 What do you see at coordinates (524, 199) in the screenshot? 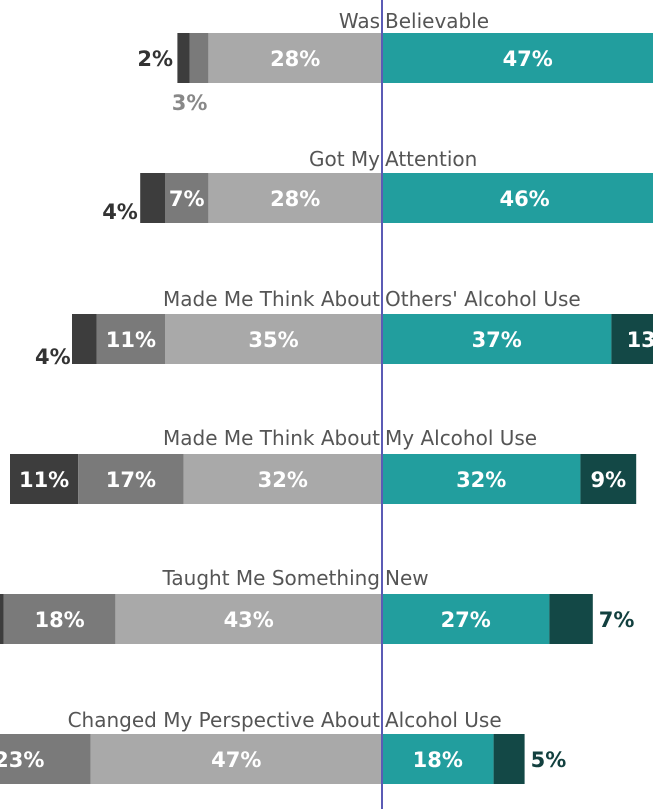
I see `value-label: 46%` at bounding box center [524, 199].